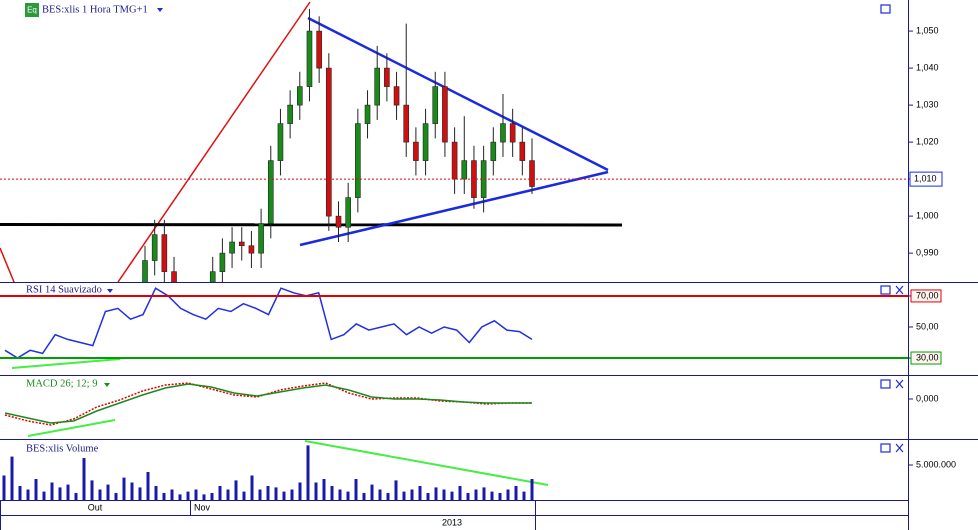 The height and width of the screenshot is (530, 978). I want to click on series-line, so click(268, 403).